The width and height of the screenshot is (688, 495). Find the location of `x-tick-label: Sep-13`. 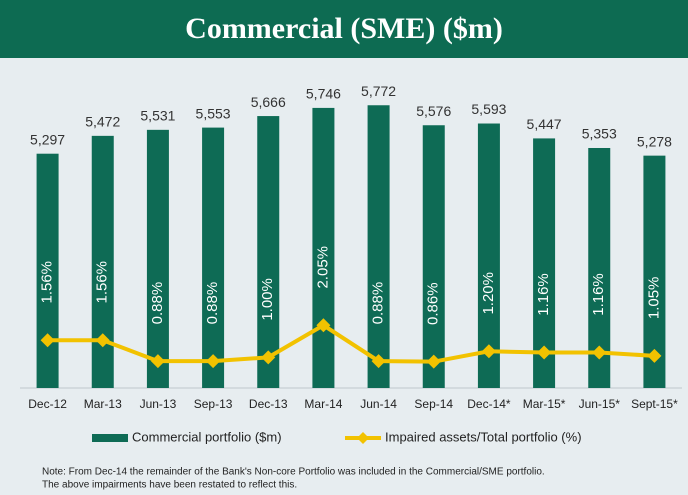

x-tick-label: Sep-13 is located at coordinates (213, 404).